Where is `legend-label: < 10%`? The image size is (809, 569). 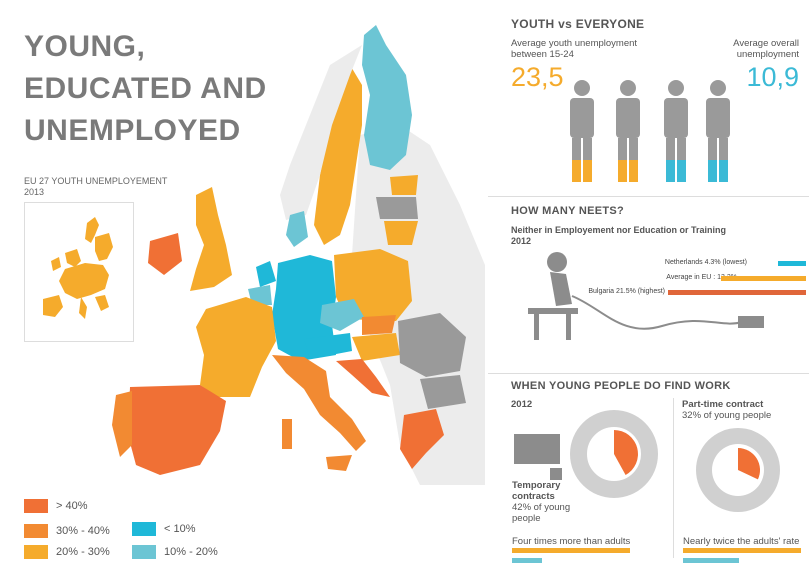
legend-label: < 10% is located at coordinates (180, 529).